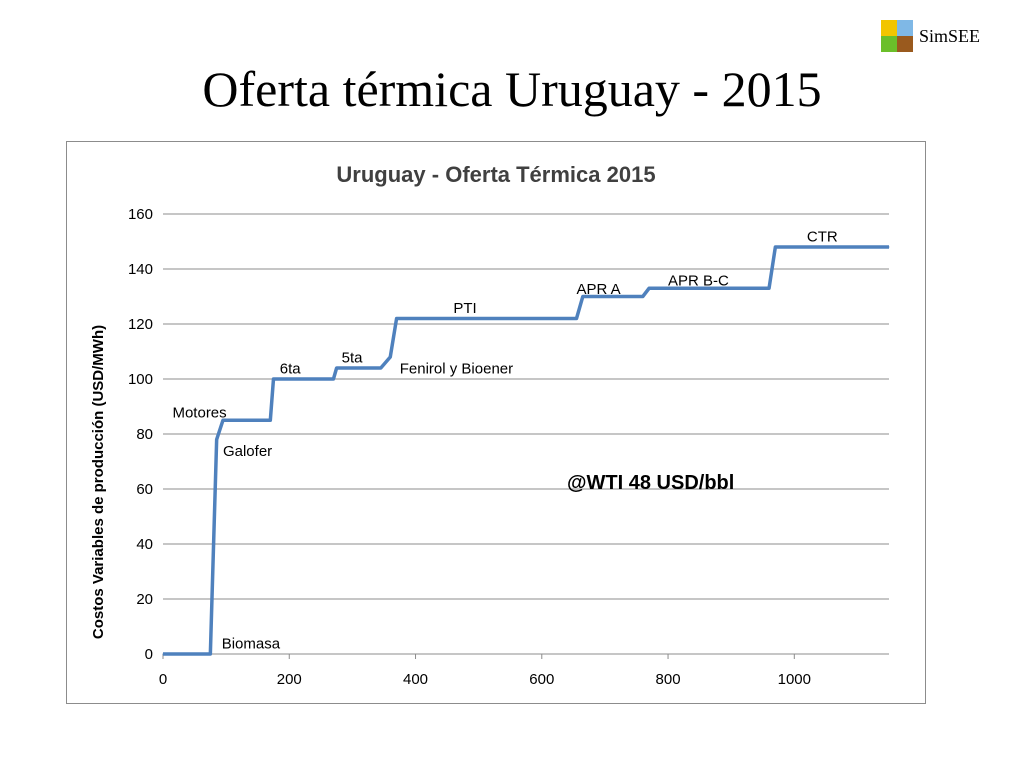  What do you see at coordinates (456, 369) in the screenshot?
I see `annotation-label: Fenirol y Bioener` at bounding box center [456, 369].